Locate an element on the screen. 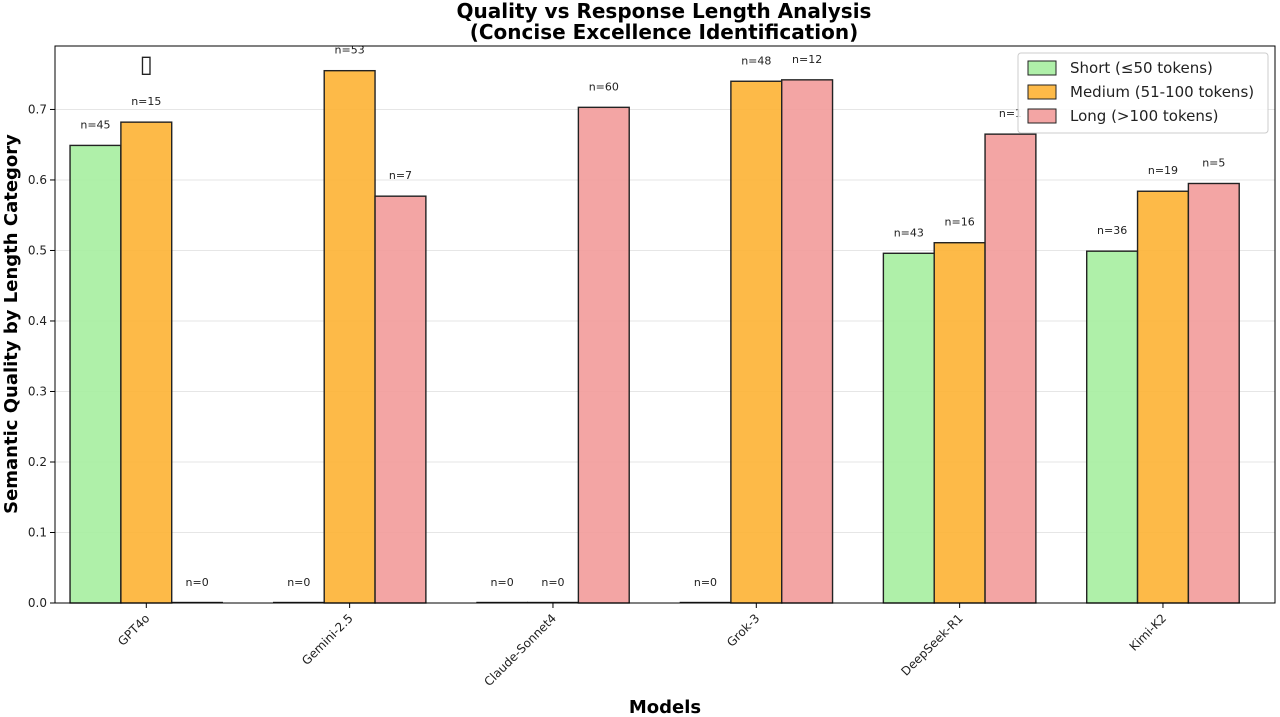 The image size is (1280, 717). legend-box is located at coordinates (1143, 93).